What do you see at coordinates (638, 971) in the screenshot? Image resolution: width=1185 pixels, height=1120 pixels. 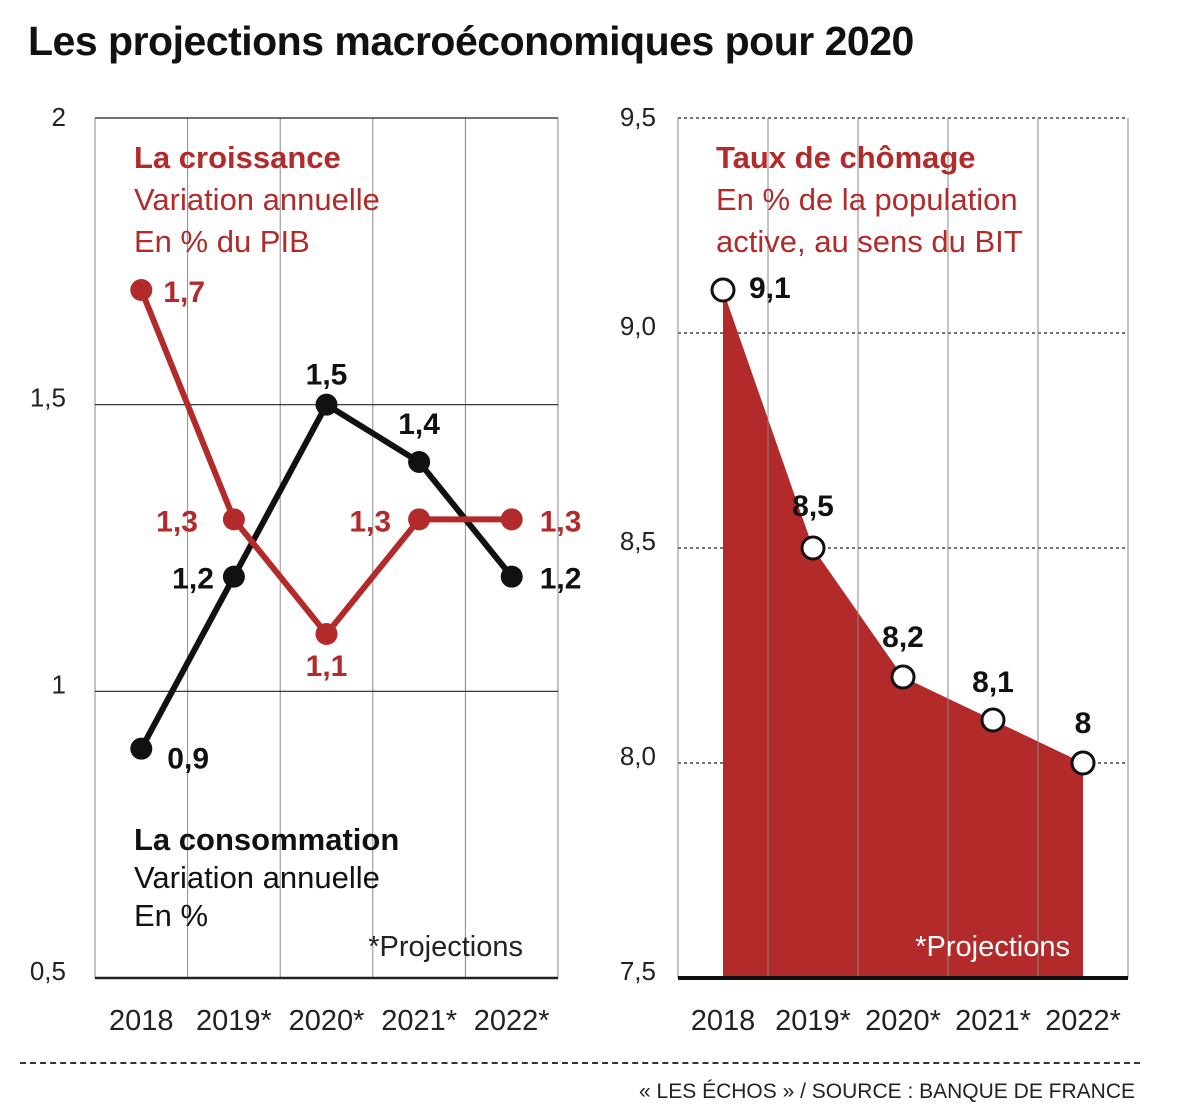 I see `right-y-tick-label: 7,5` at bounding box center [638, 971].